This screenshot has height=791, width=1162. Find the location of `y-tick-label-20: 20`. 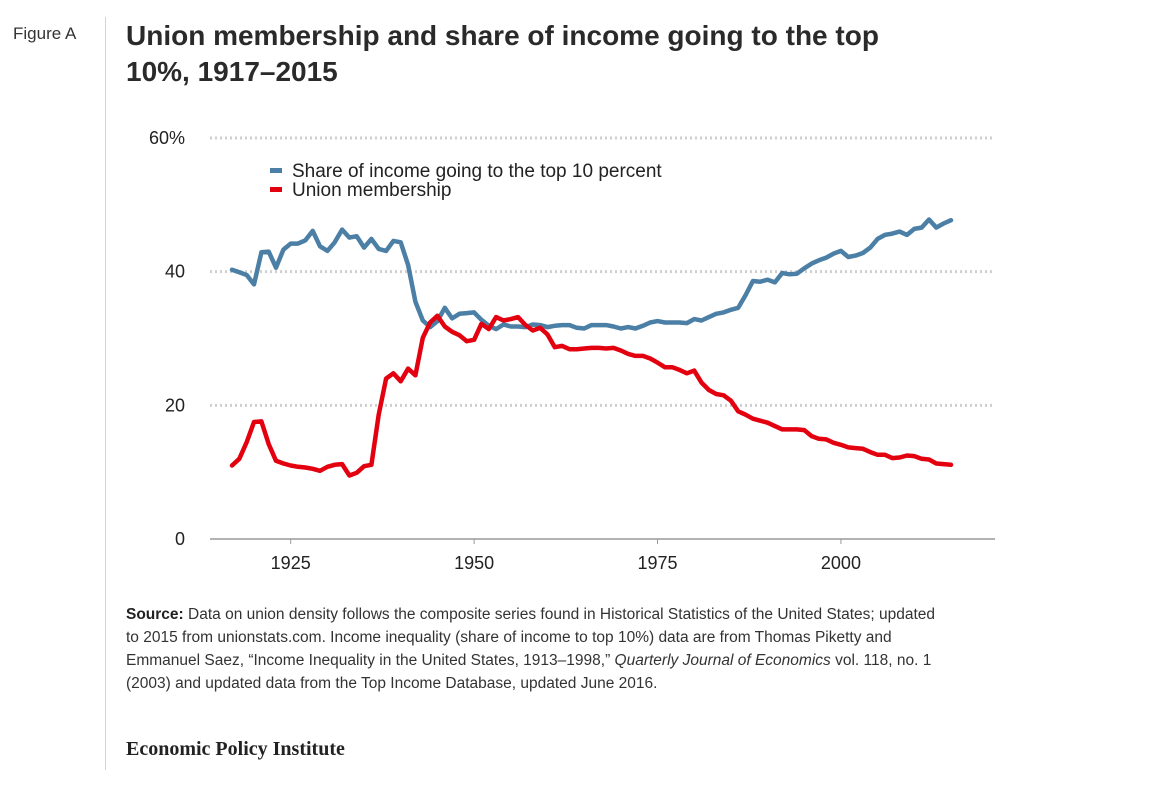

y-tick-label-20: 20 is located at coordinates (175, 405).